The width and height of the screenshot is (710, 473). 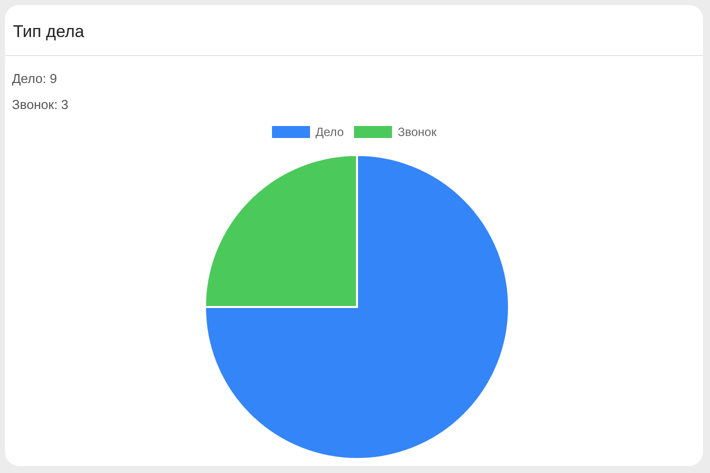 What do you see at coordinates (48, 32) in the screenshot?
I see `text: Тип дела` at bounding box center [48, 32].